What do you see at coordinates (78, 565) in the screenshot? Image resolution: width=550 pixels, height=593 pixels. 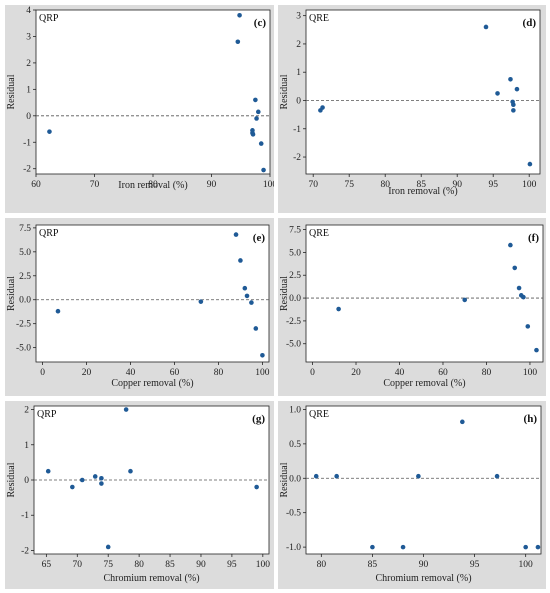 I see `x-tick-label: 70` at bounding box center [78, 565].